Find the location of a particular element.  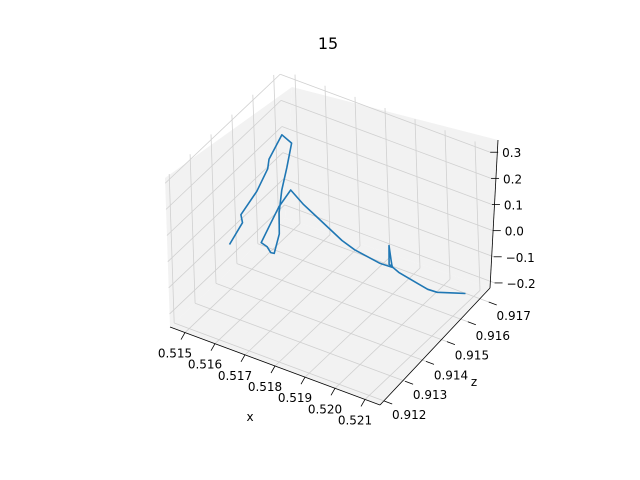

back-pane is located at coordinates (391, 187).